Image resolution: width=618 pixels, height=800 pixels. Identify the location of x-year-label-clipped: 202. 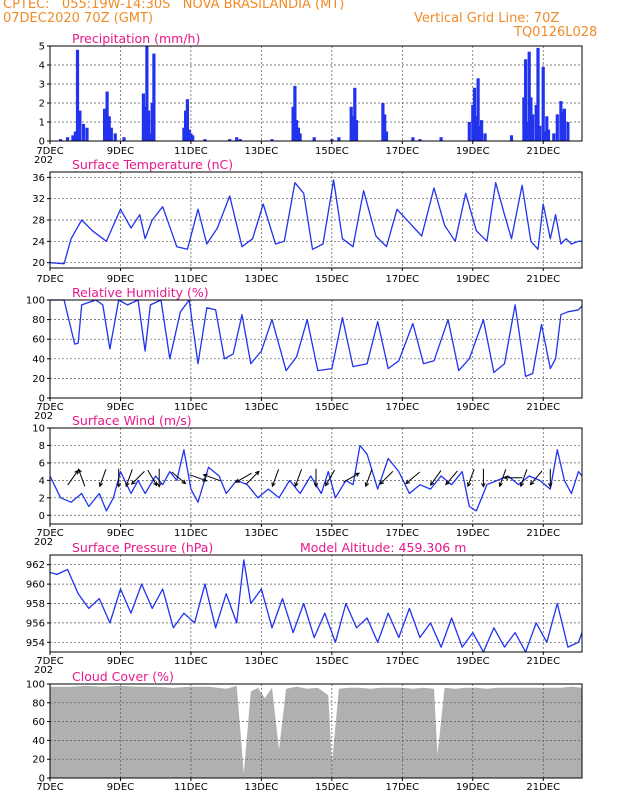
(43, 542).